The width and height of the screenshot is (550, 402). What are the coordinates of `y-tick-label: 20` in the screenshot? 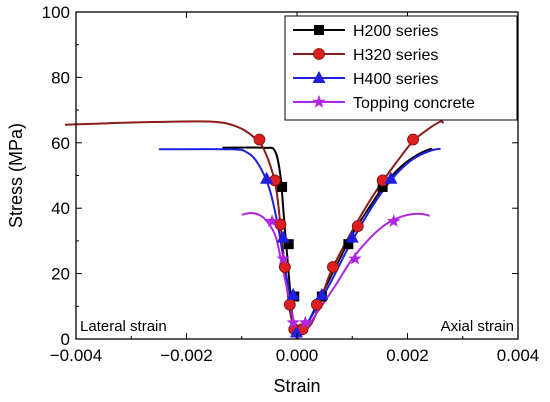 It's located at (60, 274).